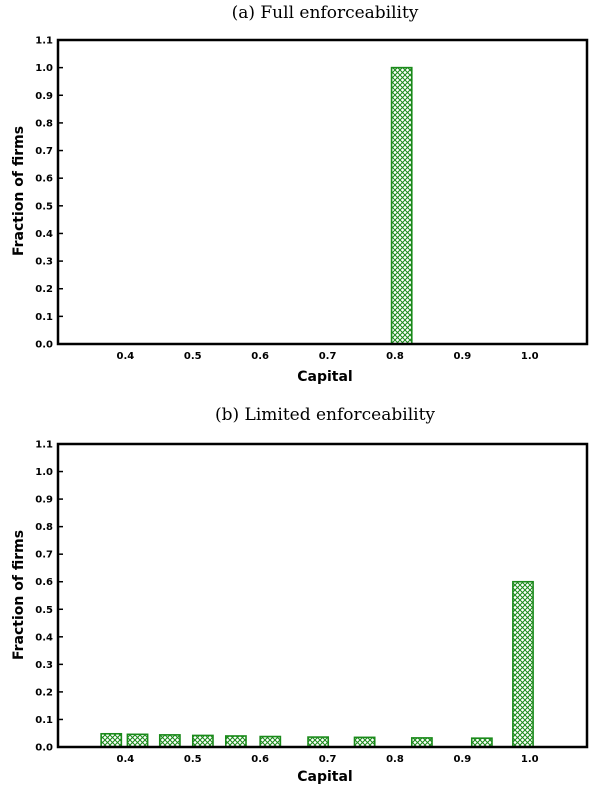  Describe the element at coordinates (325, 13) in the screenshot. I see `chart-title: (a) Full enforceability` at that location.